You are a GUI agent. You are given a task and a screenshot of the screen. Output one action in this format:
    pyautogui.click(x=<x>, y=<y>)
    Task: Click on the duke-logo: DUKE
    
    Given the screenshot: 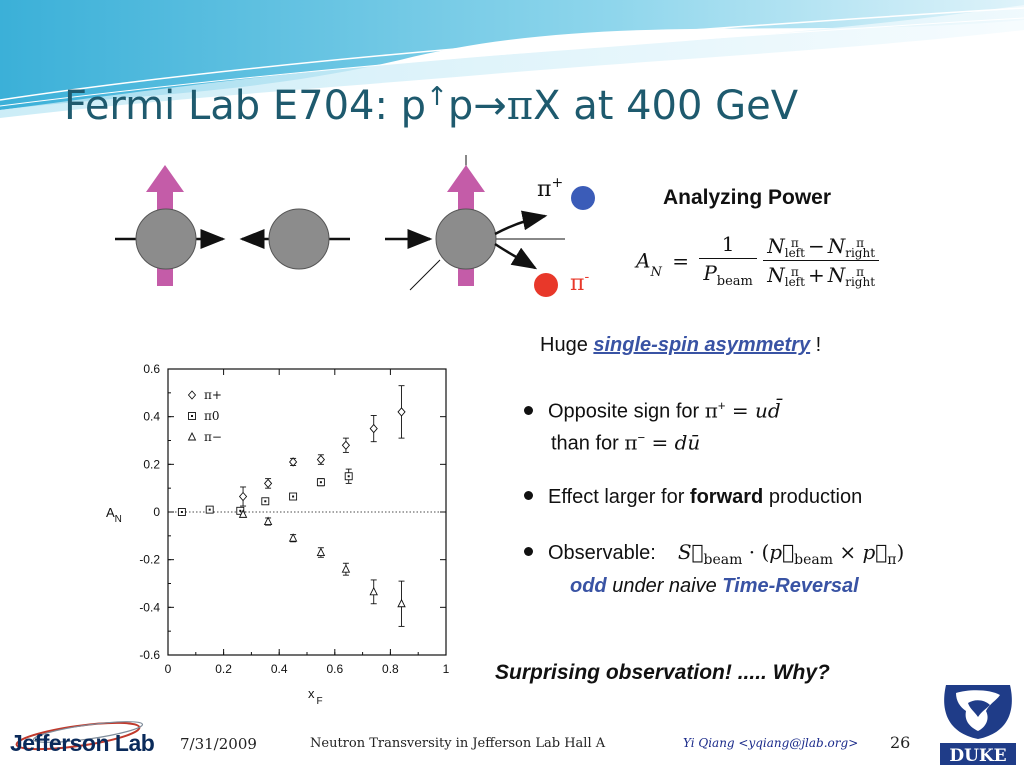 What is the action you would take?
    pyautogui.click(x=978, y=725)
    